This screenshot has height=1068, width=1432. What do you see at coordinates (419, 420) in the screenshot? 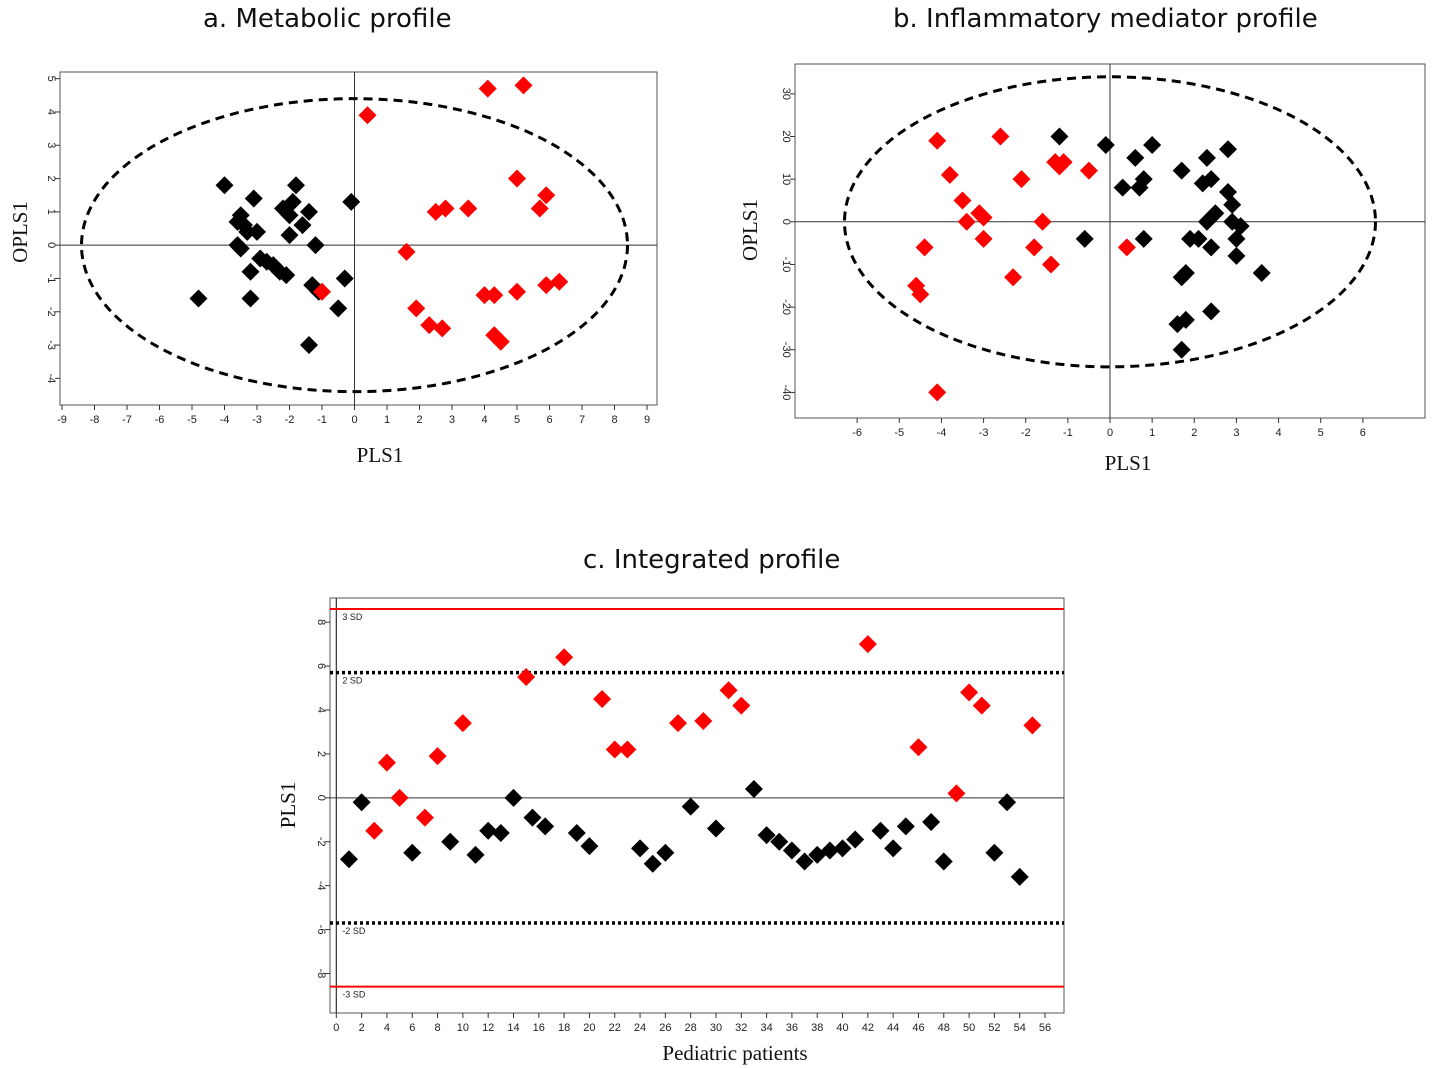
I see `x-tick-label-a-11: 2` at bounding box center [419, 420].